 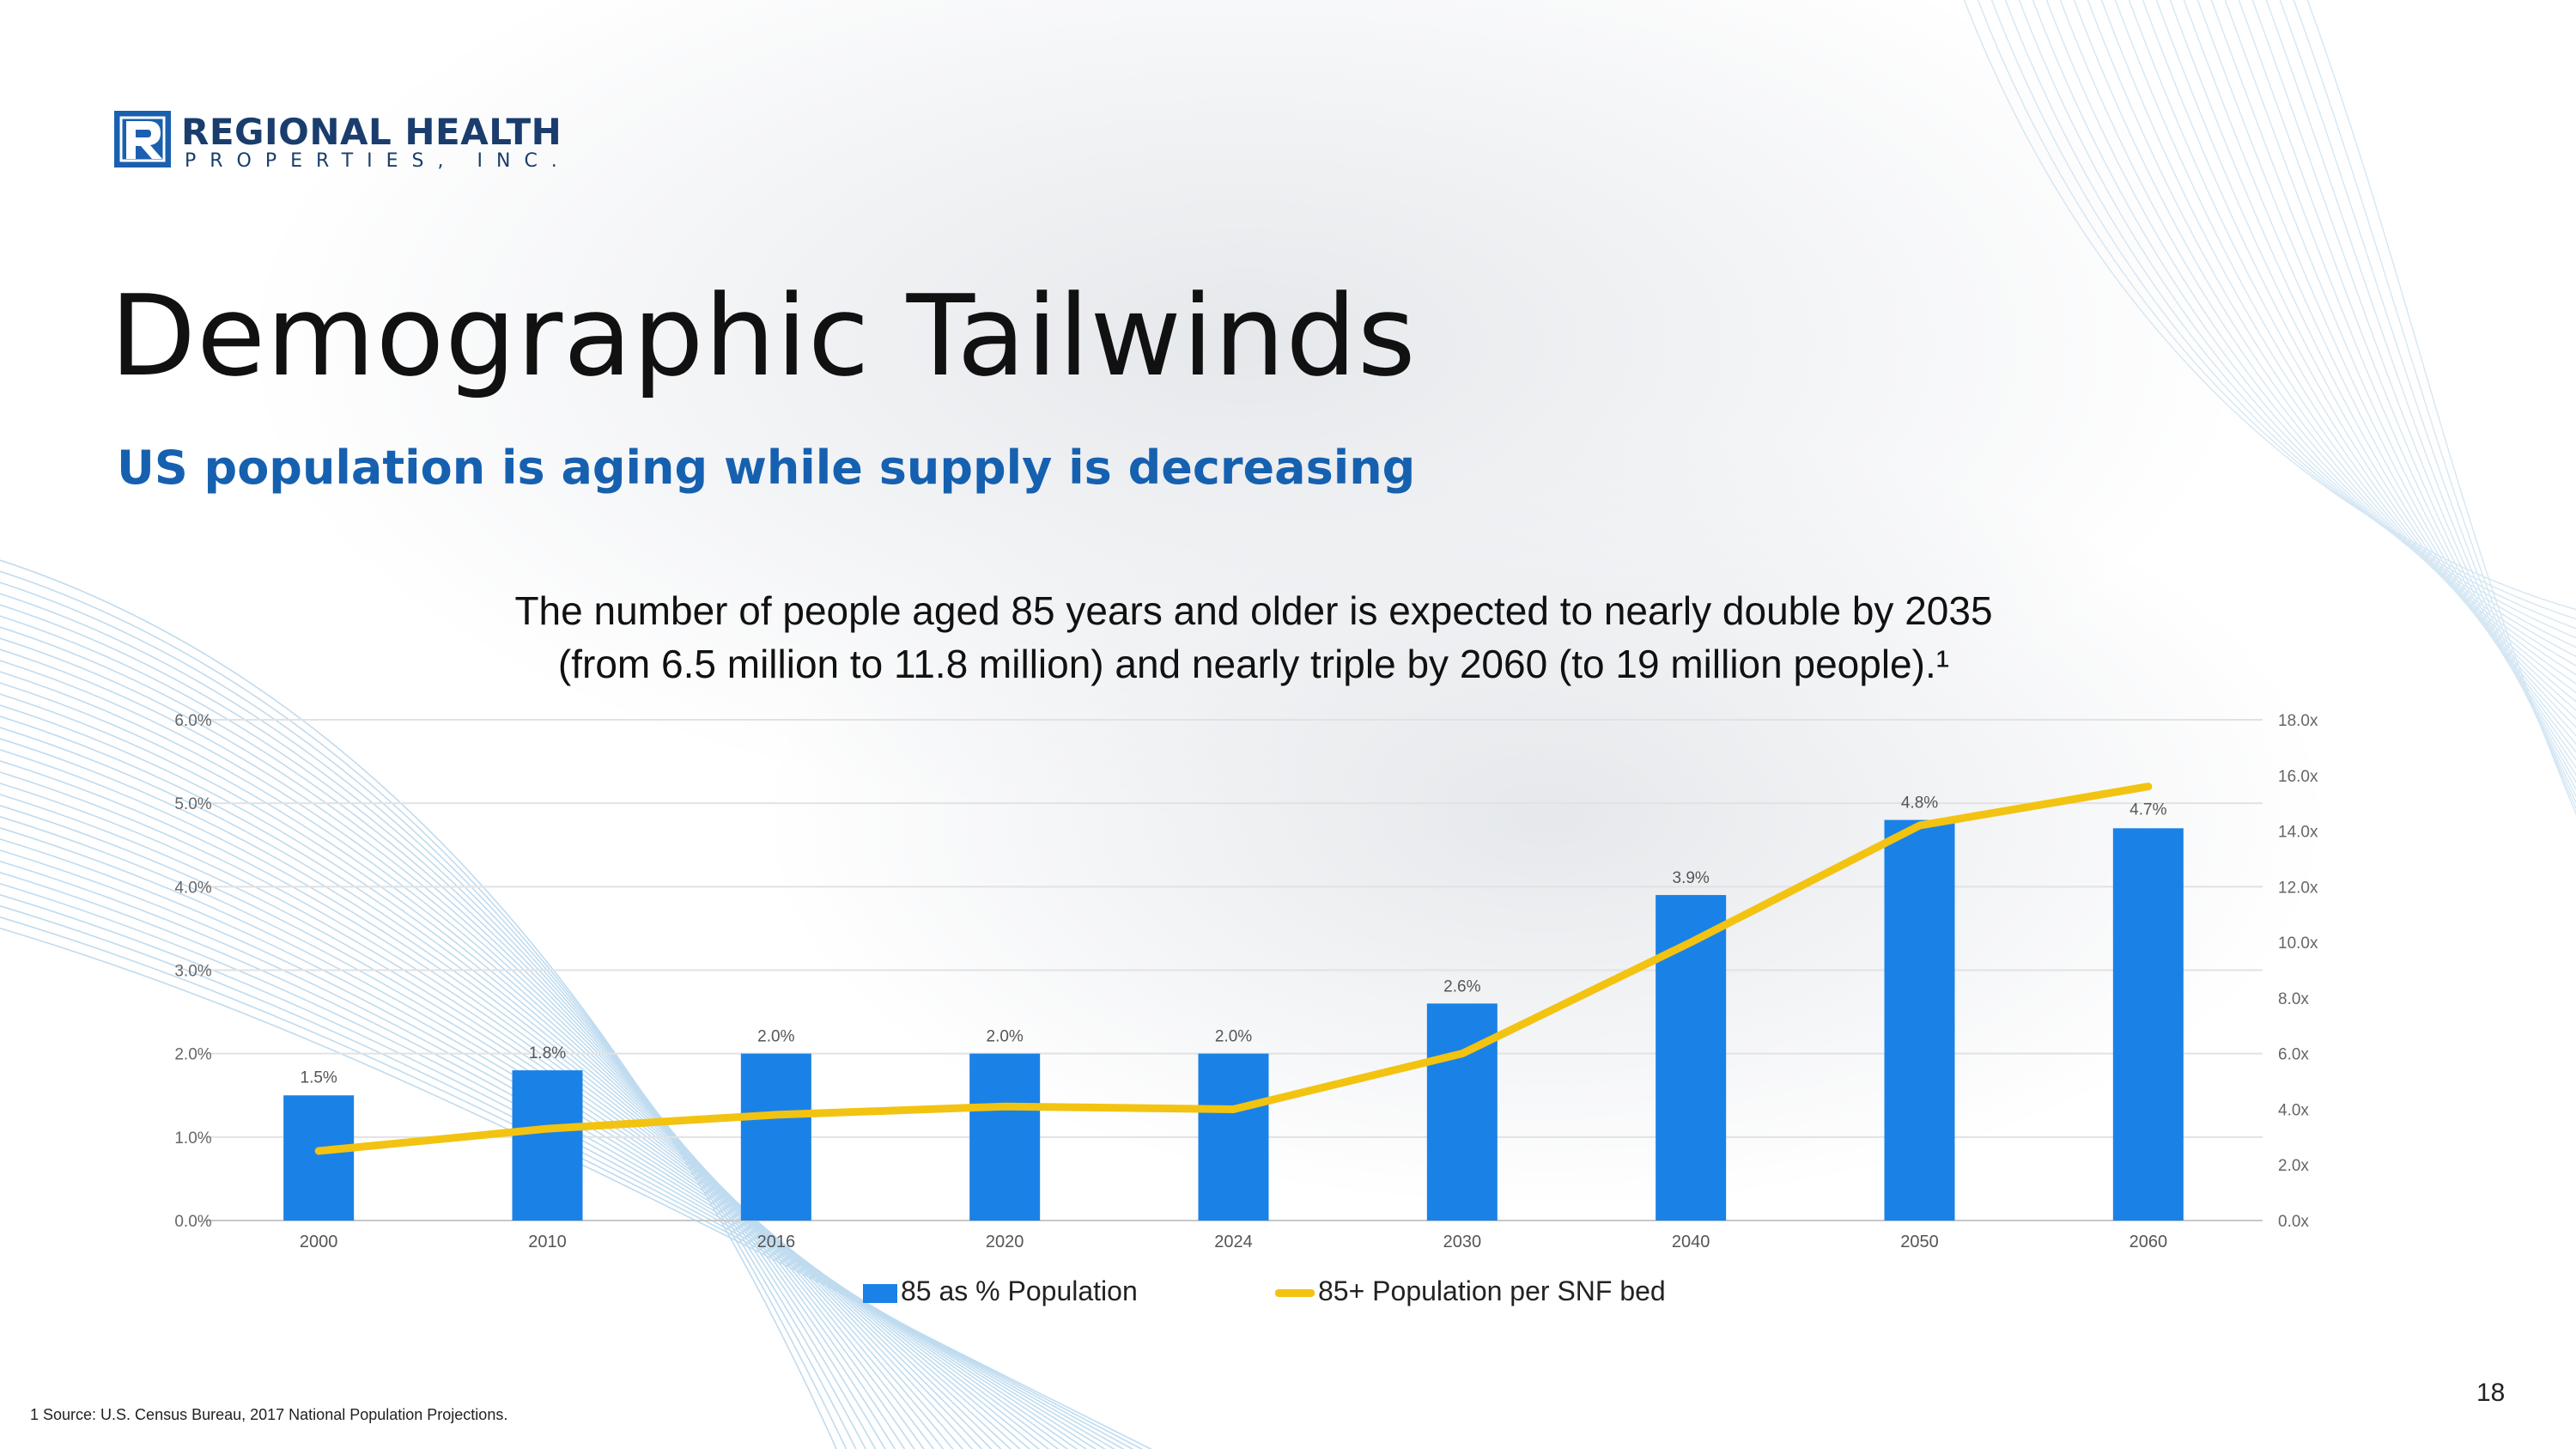 What do you see at coordinates (2294, 1055) in the screenshot?
I see `y-right-tick-label: 6.0x` at bounding box center [2294, 1055].